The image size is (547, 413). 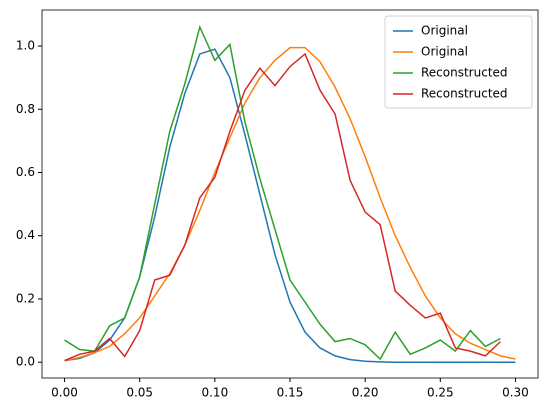 I want to click on legend-box, so click(x=458, y=62).